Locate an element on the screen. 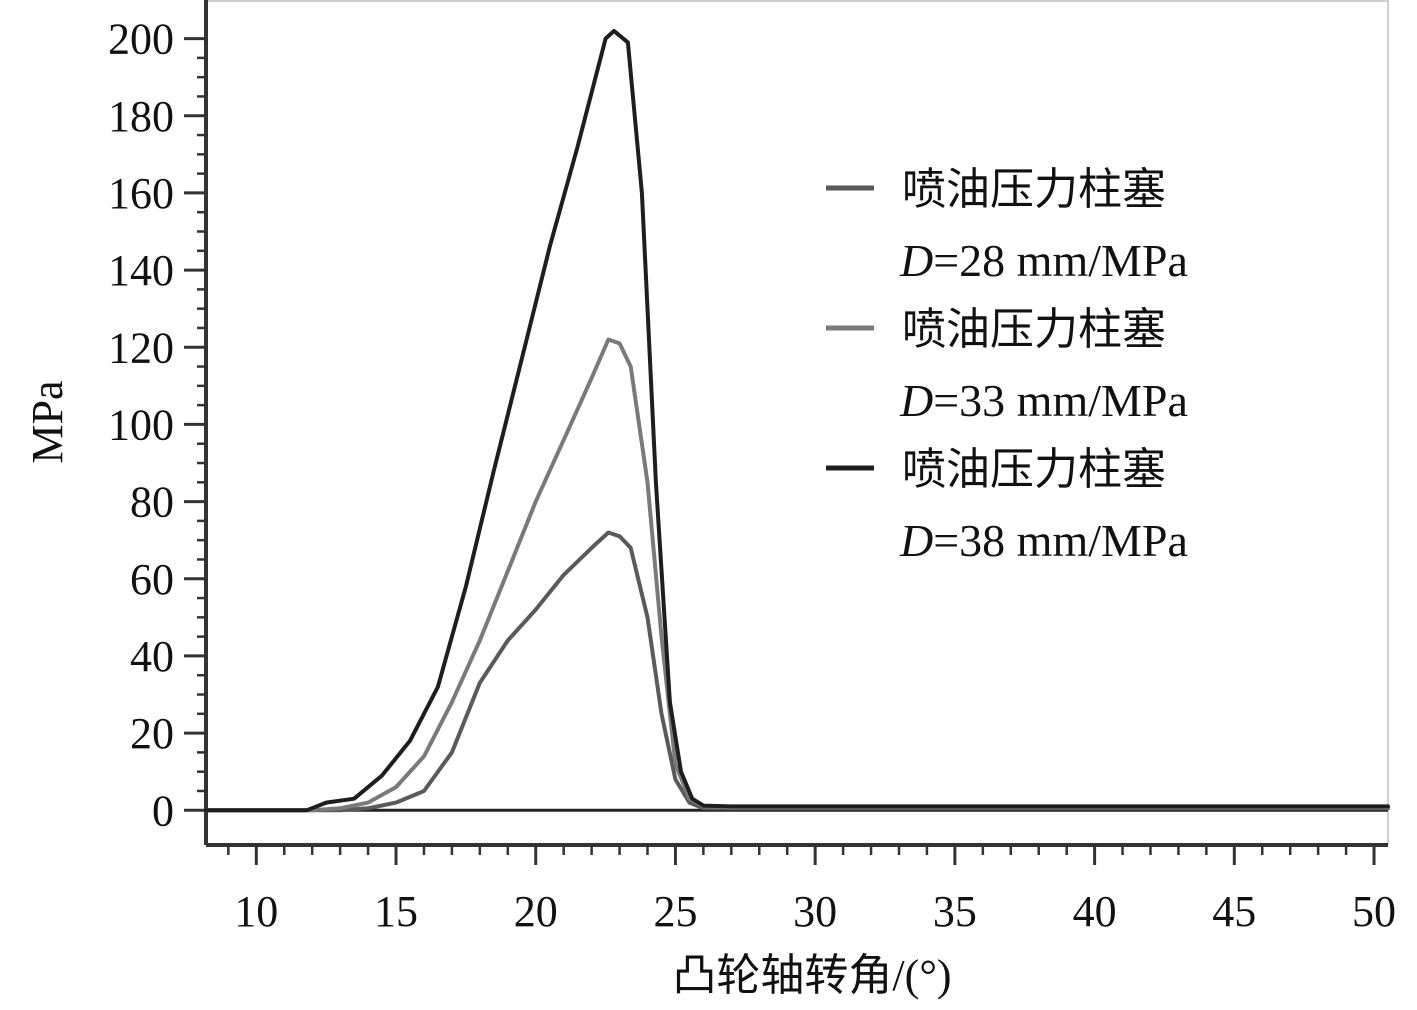  y-tick-label: 140 is located at coordinates (141, 270).